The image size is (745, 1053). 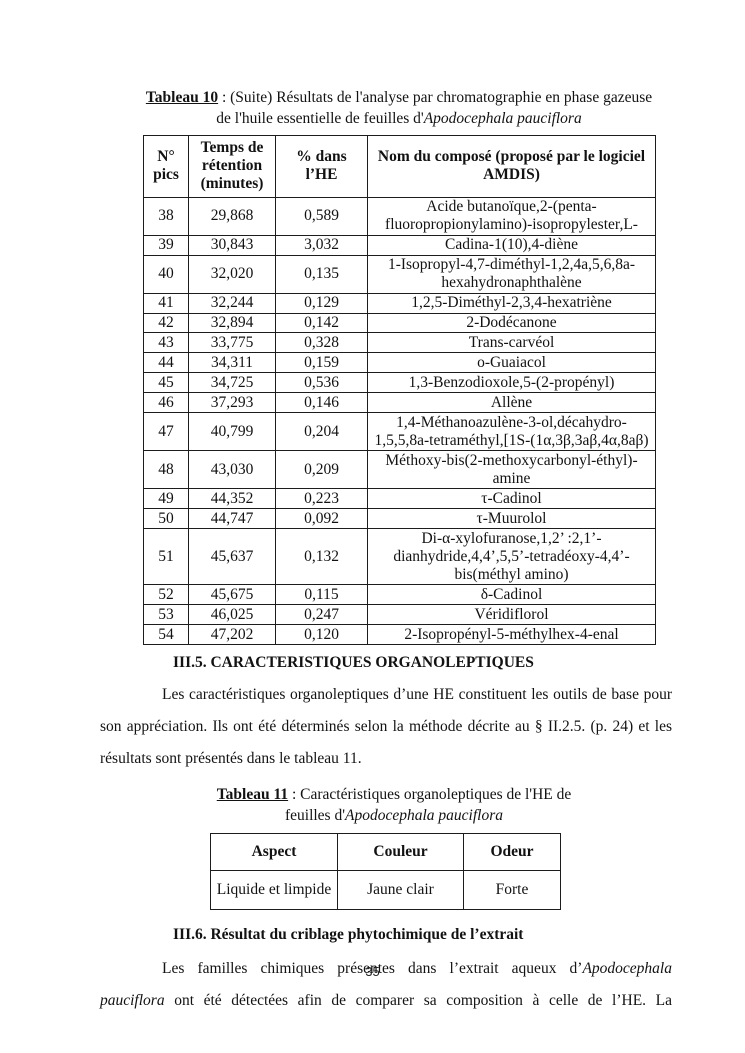 I want to click on header-peak-number: N° pics, so click(x=166, y=166).